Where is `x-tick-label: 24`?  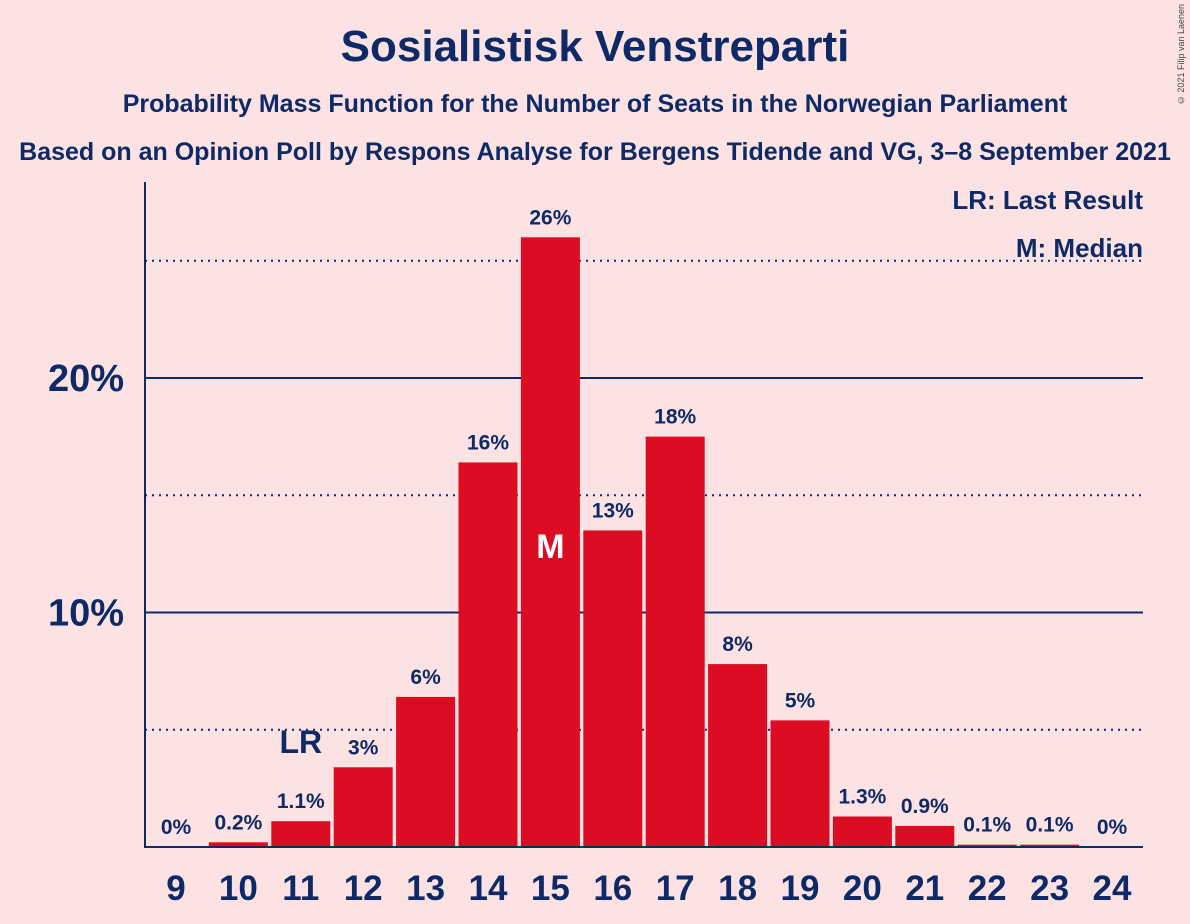 x-tick-label: 24 is located at coordinates (1112, 888).